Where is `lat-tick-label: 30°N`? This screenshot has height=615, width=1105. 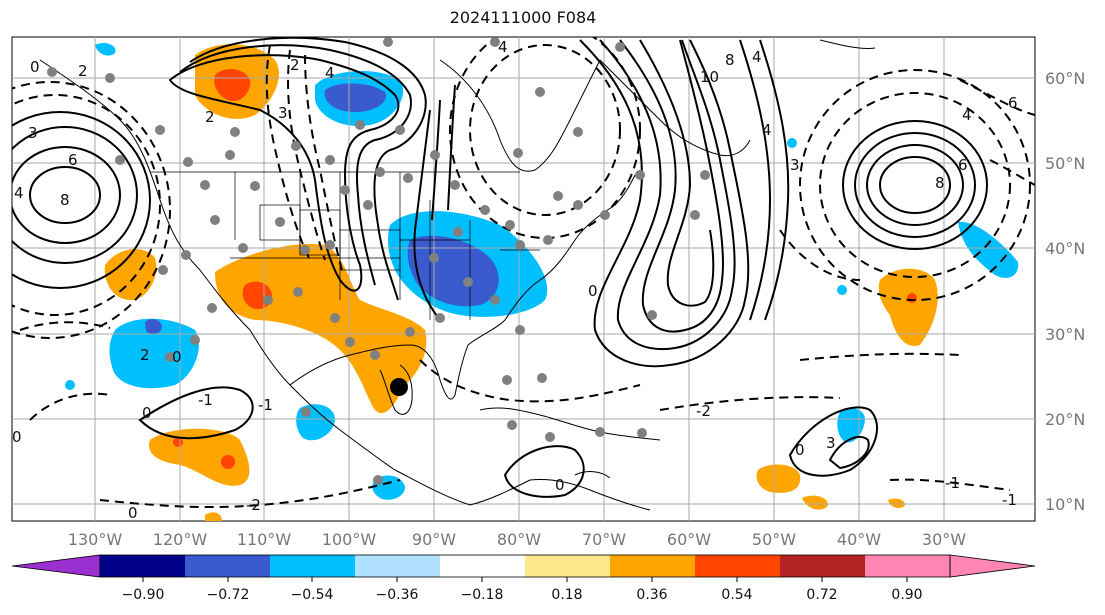
lat-tick-label: 30°N is located at coordinates (1065, 334).